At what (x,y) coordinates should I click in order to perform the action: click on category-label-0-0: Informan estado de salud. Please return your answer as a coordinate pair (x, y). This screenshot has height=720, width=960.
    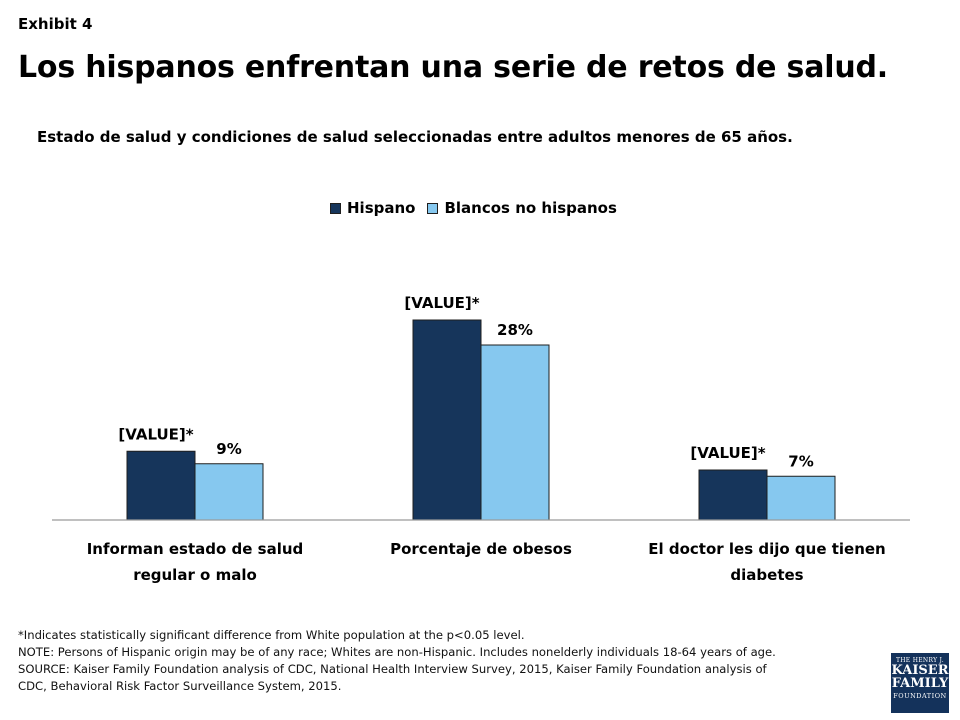
    Looking at the image, I should click on (195, 549).